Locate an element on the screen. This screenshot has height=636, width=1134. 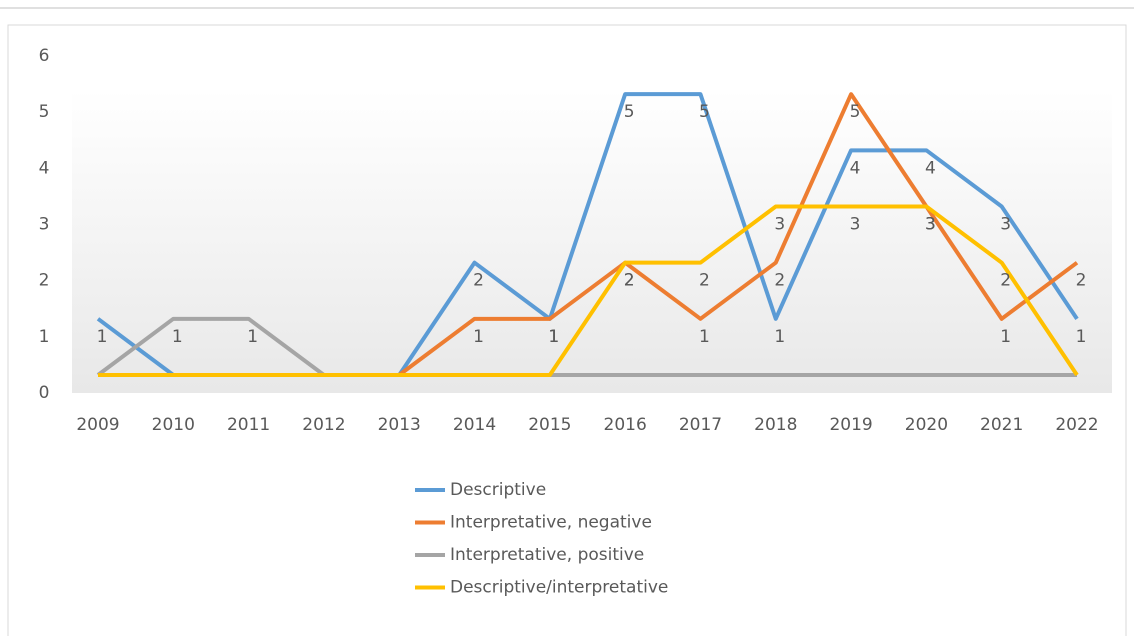
x-tick-label: 2012 is located at coordinates (323, 425).